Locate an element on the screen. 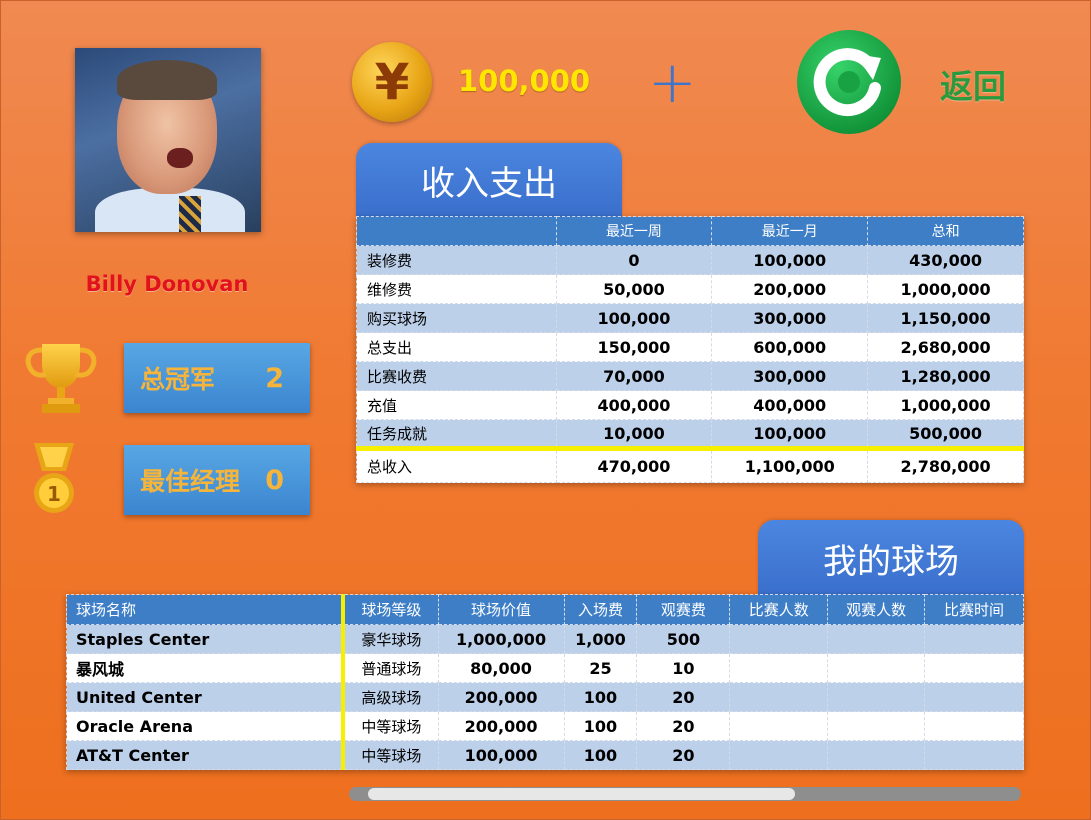  manager-avatar is located at coordinates (168, 140).